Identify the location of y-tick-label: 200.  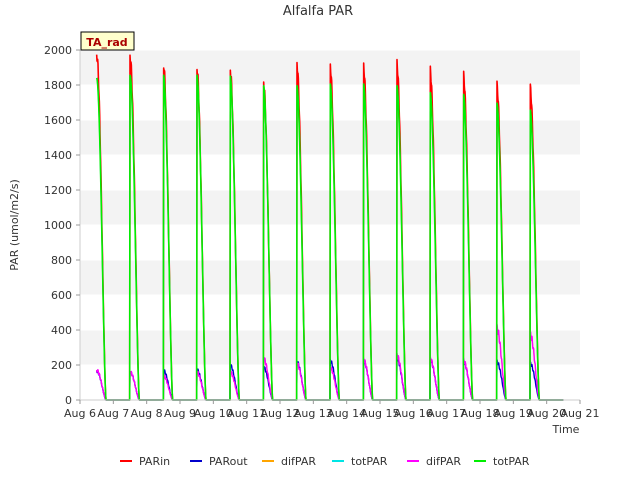
(61, 365).